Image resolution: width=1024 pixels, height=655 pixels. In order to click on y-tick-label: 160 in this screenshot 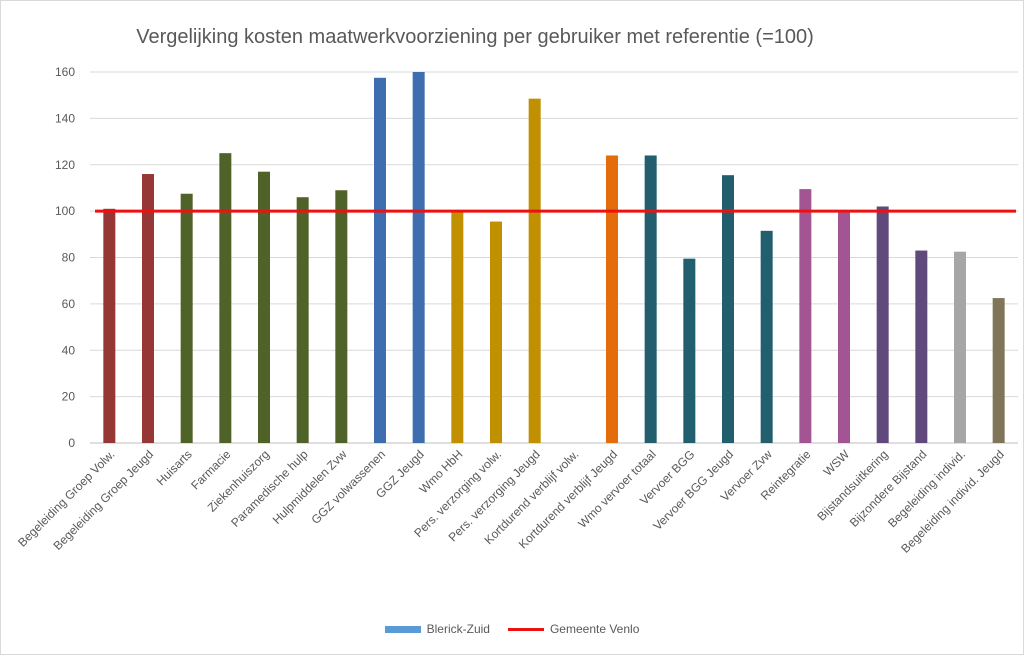, I will do `click(65, 72)`.